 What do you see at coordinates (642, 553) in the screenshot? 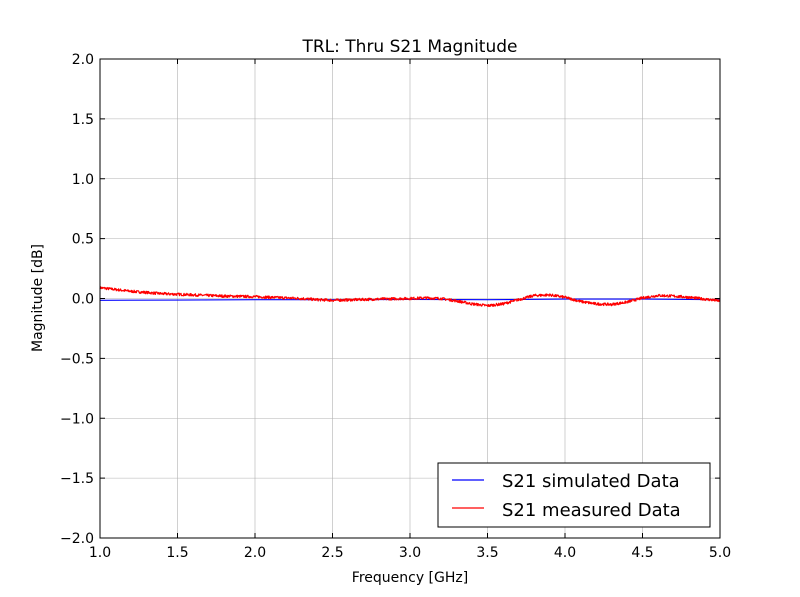
I see `x-tick-label: 4.5` at bounding box center [642, 553].